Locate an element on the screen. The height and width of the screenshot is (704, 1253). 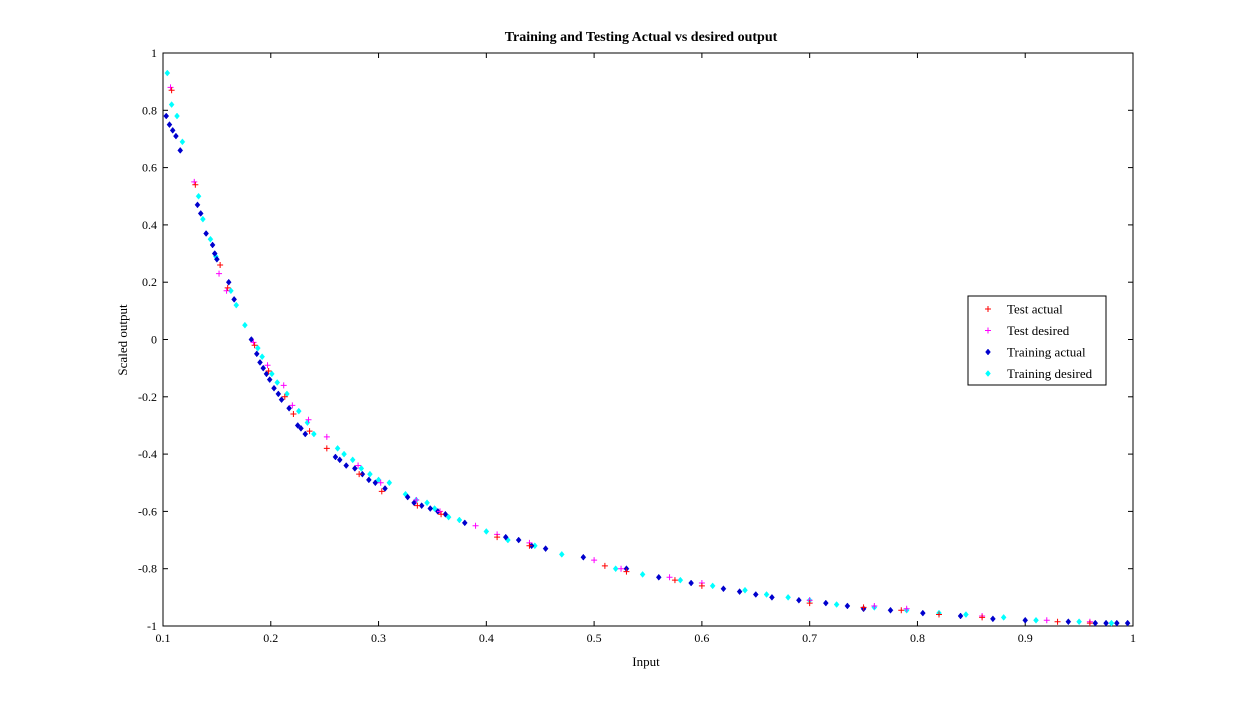
x-tick-label: 0.3 is located at coordinates (378, 638).